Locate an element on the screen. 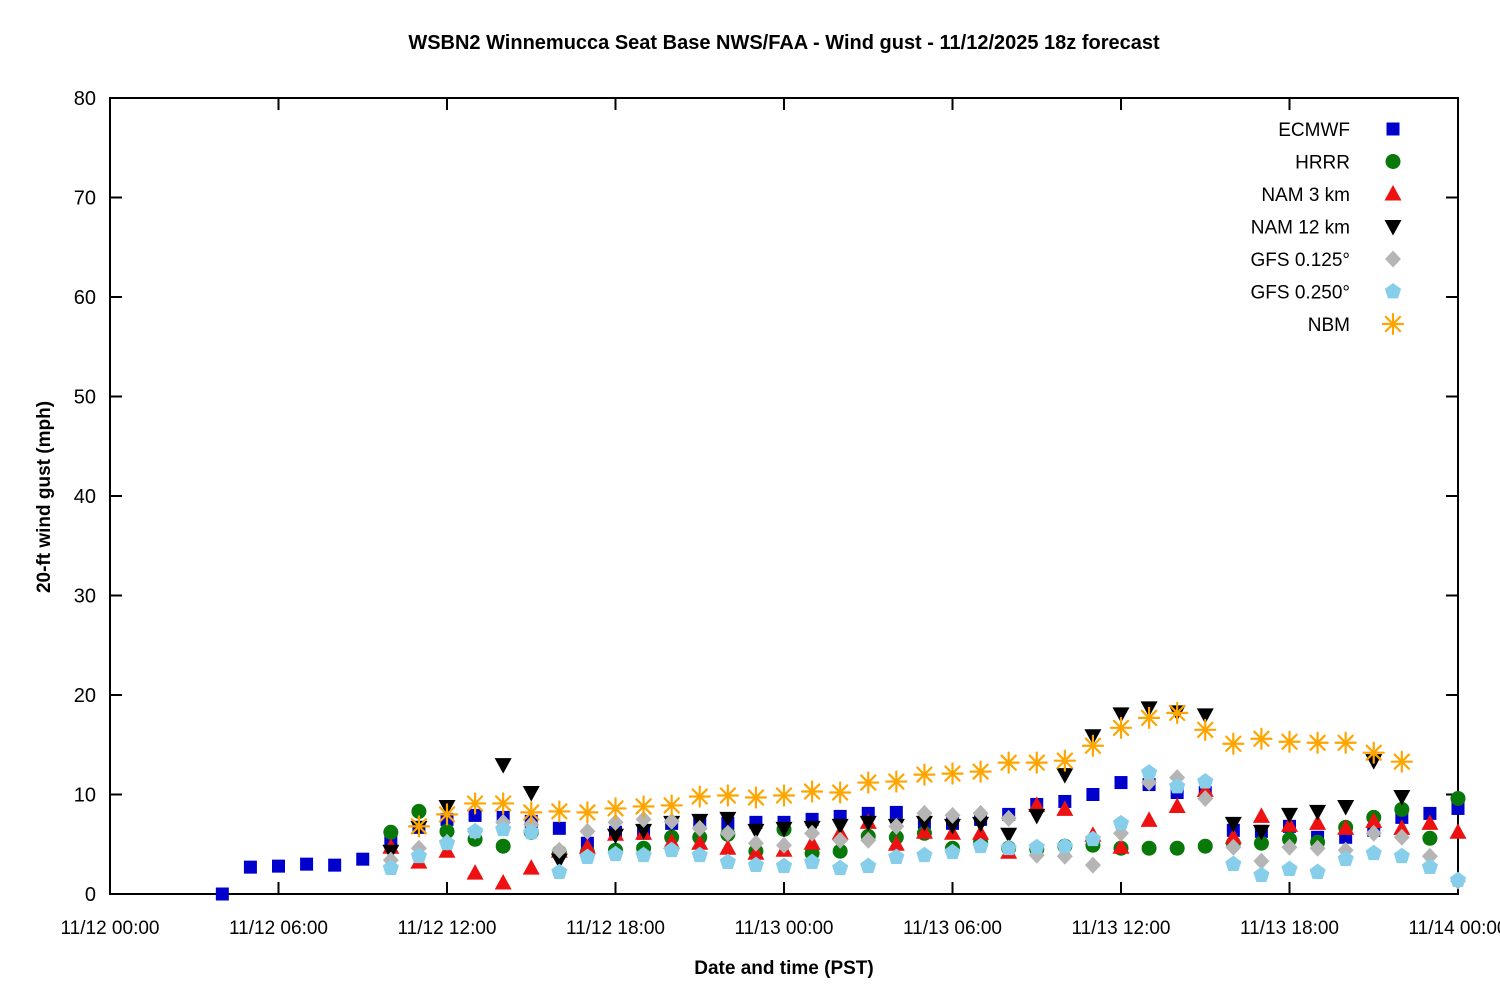 The height and width of the screenshot is (1000, 1500). y-tick-label: 10 is located at coordinates (85, 796).